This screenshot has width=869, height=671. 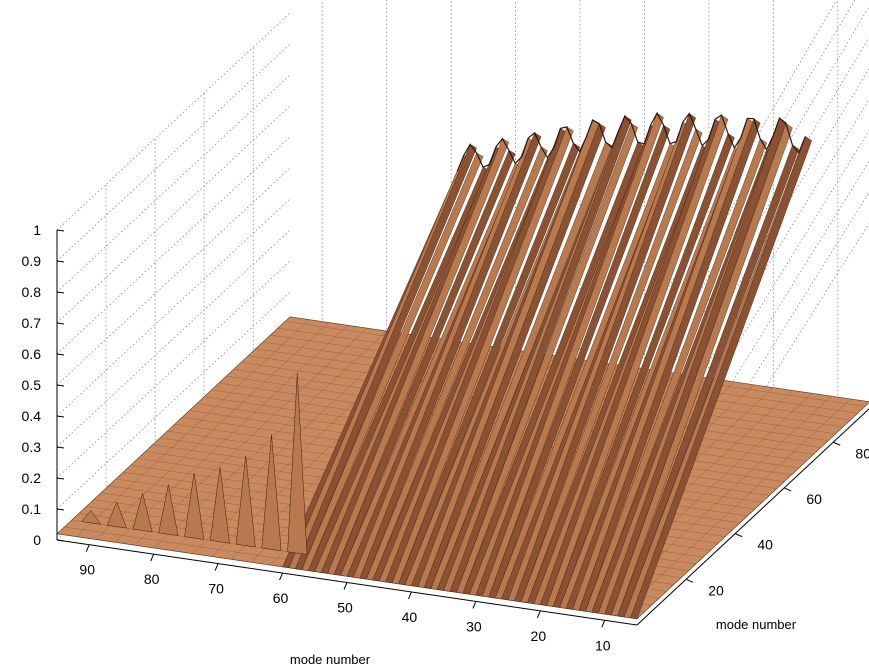 What do you see at coordinates (281, 598) in the screenshot?
I see `x-tick-label: 60` at bounding box center [281, 598].